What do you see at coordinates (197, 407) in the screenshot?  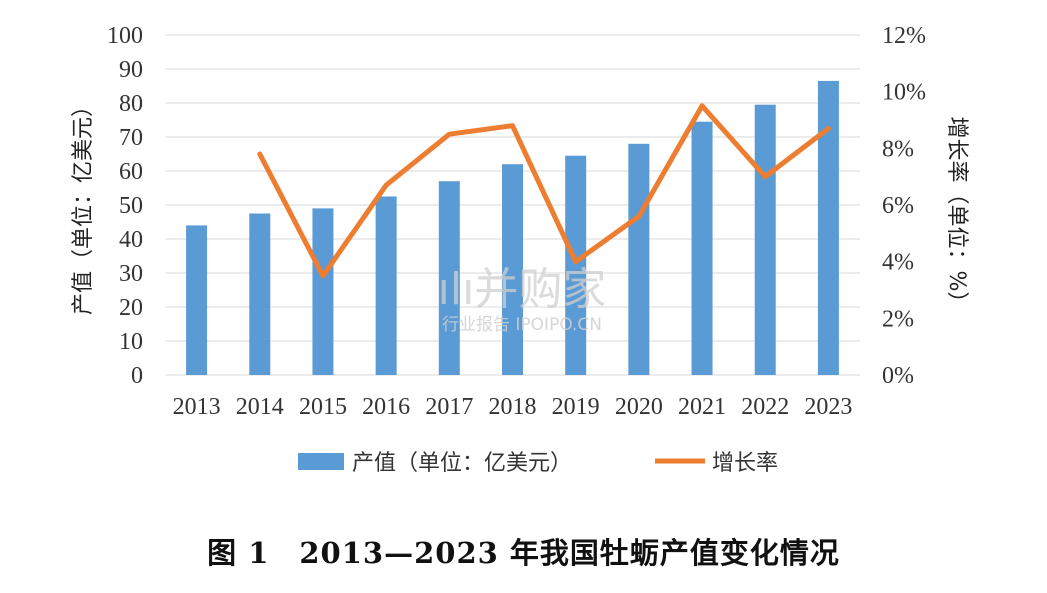 I see `x-tick-label: 2013` at bounding box center [197, 407].